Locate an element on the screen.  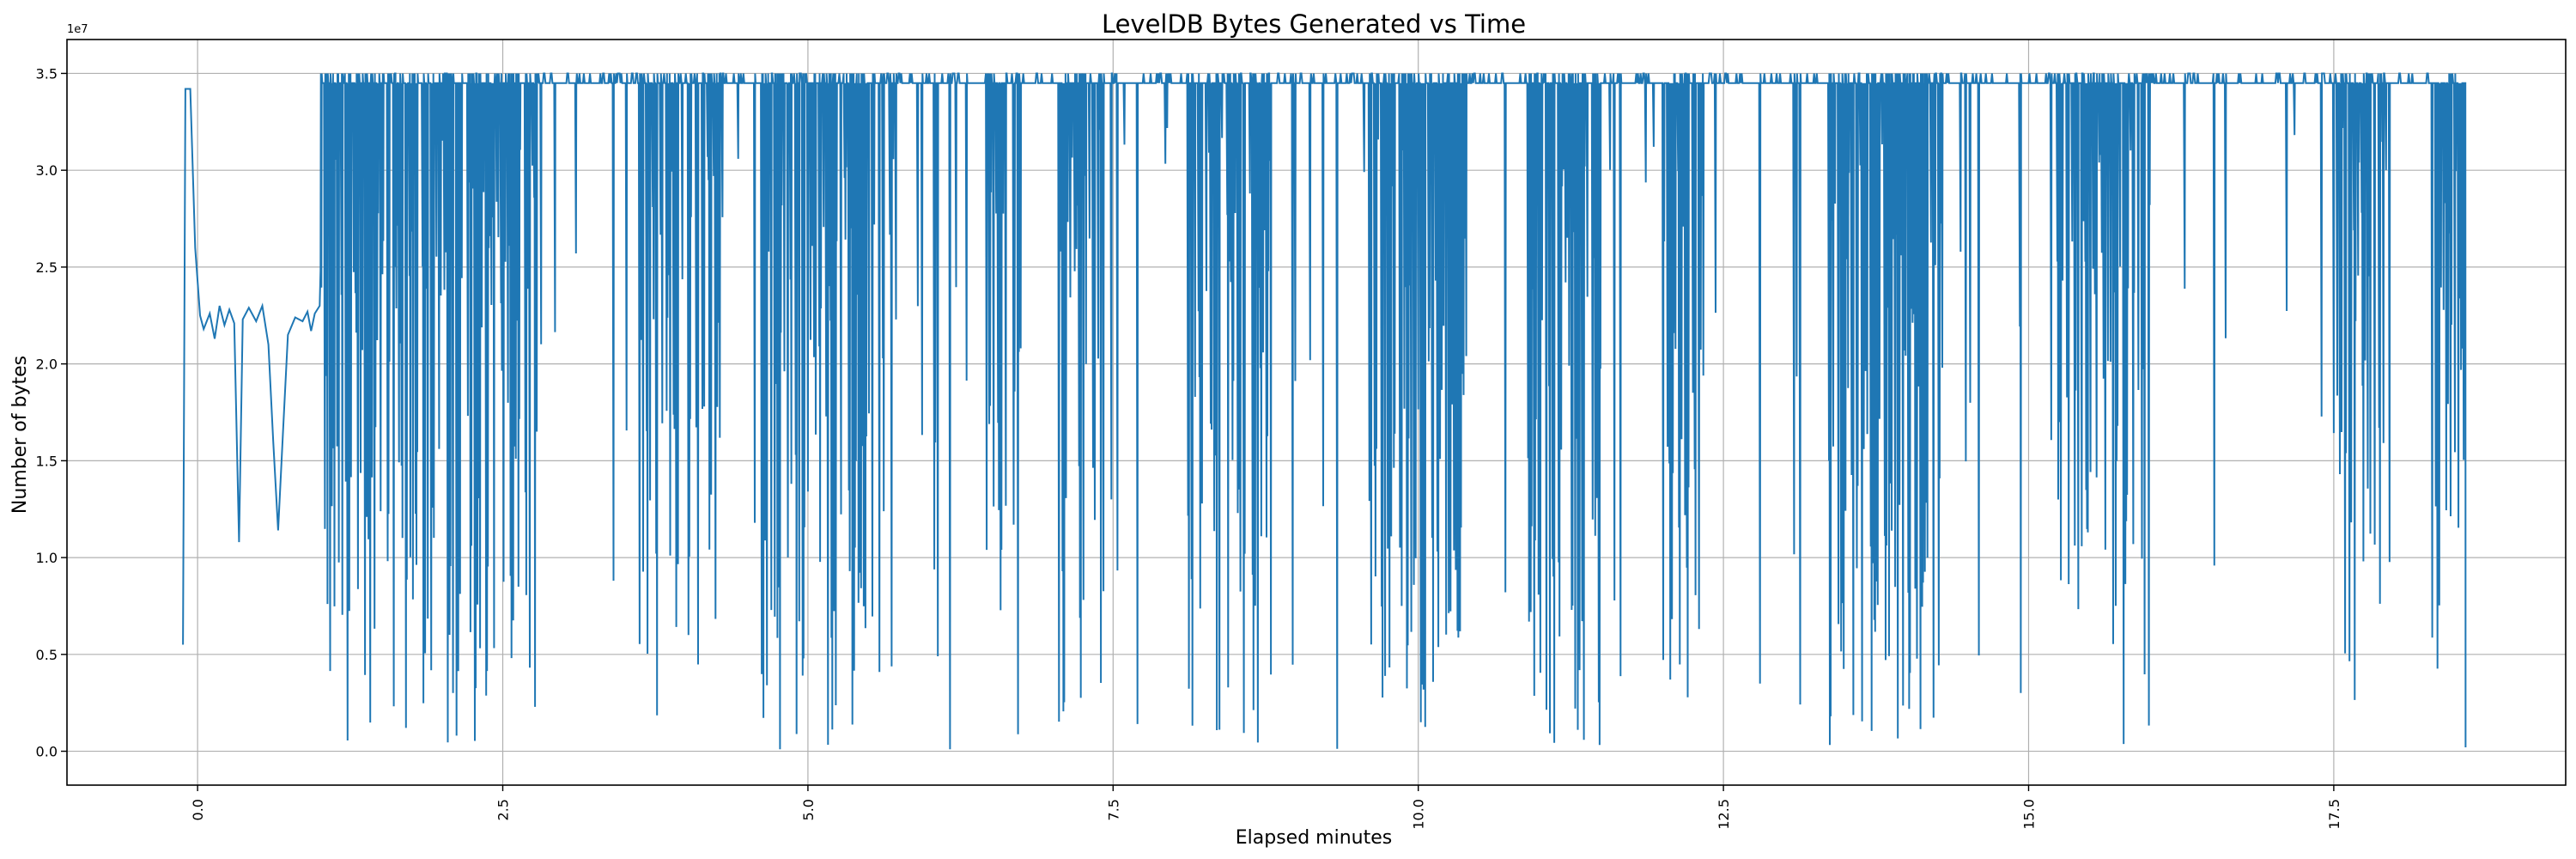
y-tick-label: 3.5 is located at coordinates (47, 73).